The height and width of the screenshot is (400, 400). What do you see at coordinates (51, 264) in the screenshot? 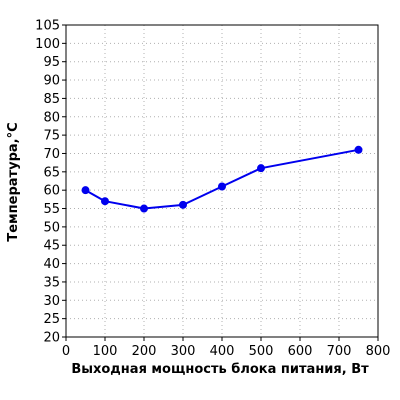
I see `y-tick-label: 40` at bounding box center [51, 264].